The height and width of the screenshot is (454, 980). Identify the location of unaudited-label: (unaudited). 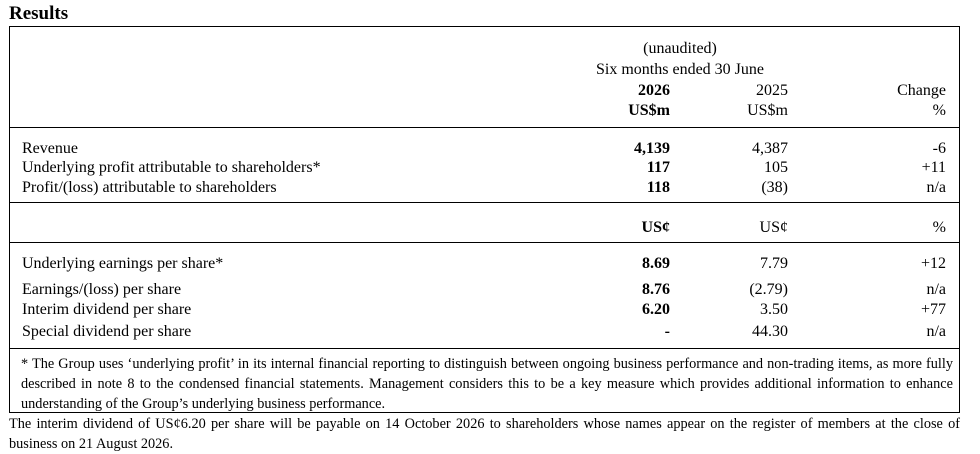
(680, 48).